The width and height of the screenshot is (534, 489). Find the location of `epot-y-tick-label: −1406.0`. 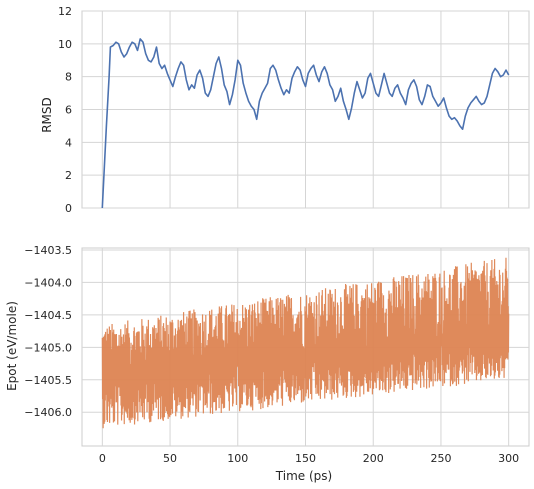

epot-y-tick-label: −1406.0 is located at coordinates (48, 412).